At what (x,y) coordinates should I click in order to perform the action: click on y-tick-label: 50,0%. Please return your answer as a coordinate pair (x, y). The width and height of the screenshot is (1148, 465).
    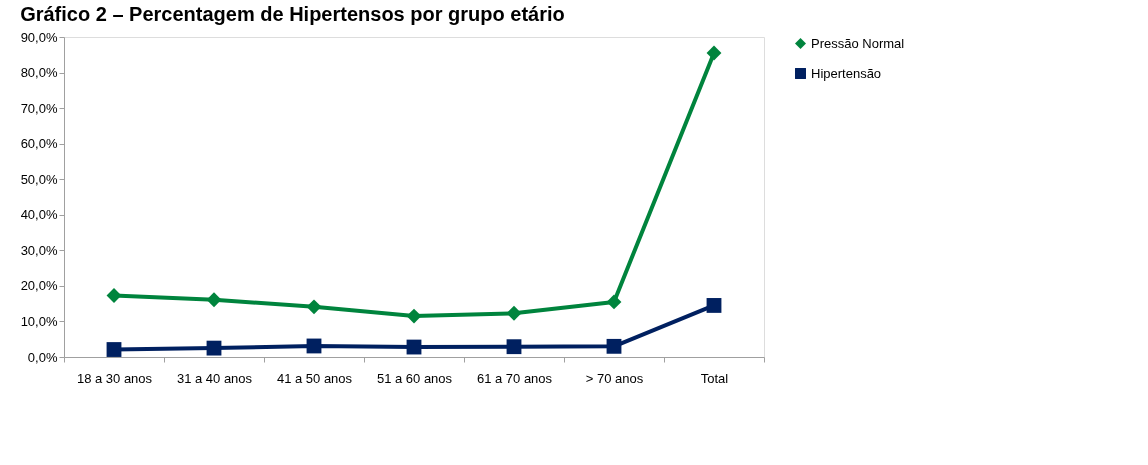
    Looking at the image, I should click on (39, 179).